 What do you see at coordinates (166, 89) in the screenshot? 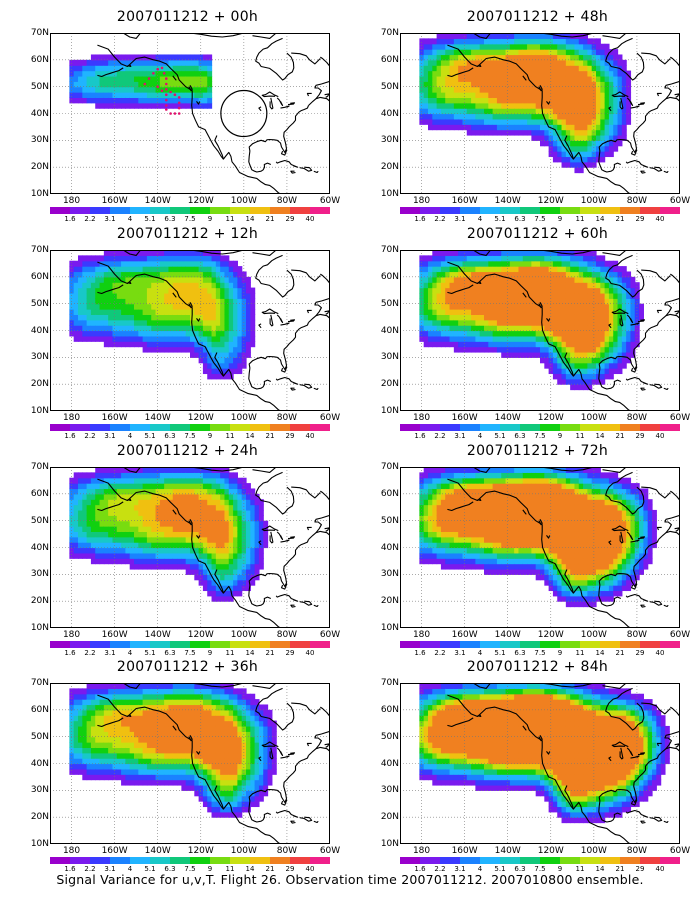
I see `observation-point` at bounding box center [166, 89].